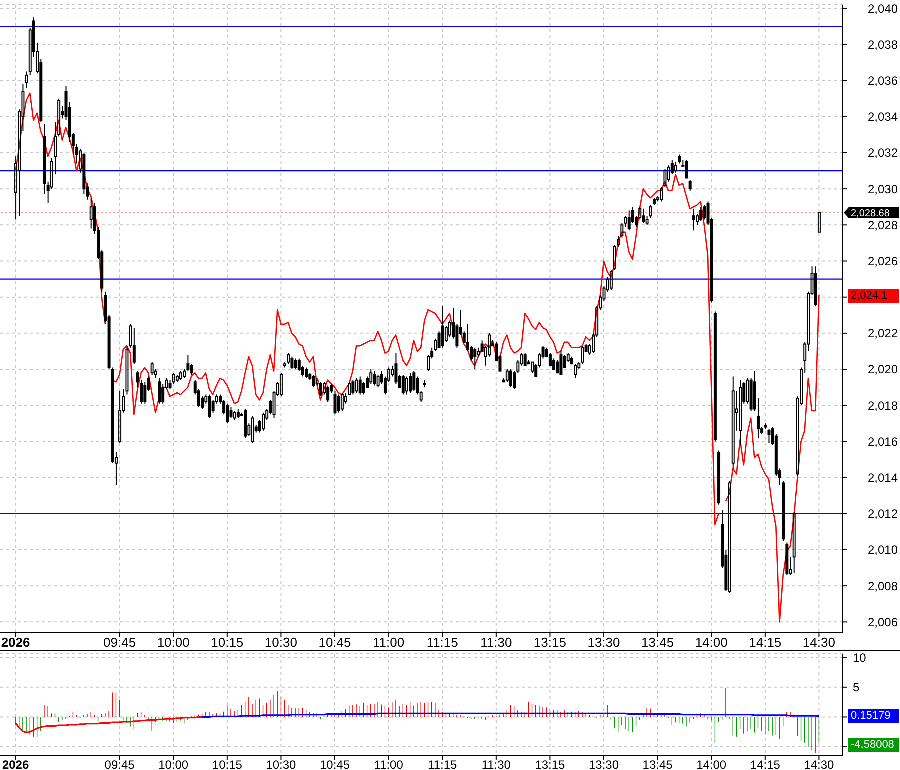 This screenshot has height=770, width=900. Describe the element at coordinates (883, 225) in the screenshot. I see `y-tick-label: 2,028` at that location.